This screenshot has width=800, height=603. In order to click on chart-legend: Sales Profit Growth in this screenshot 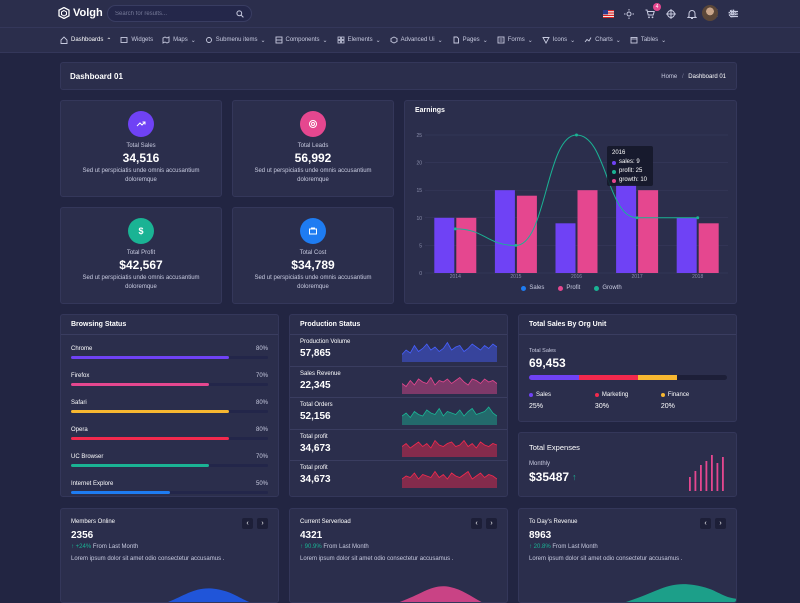, I will do `click(571, 288)`.